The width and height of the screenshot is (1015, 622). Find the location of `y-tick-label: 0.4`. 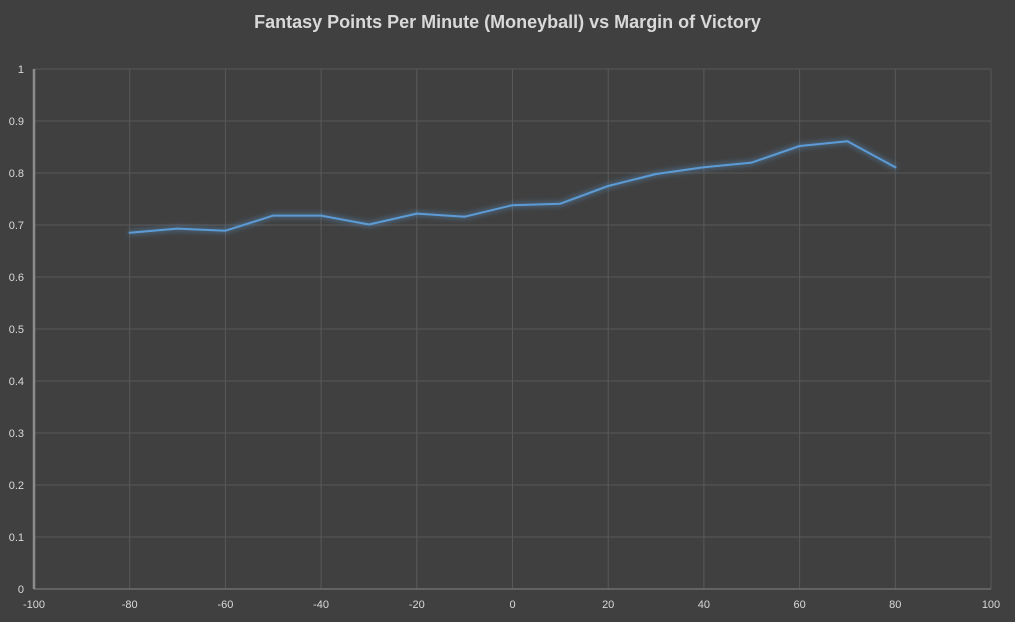

y-tick-label: 0.4 is located at coordinates (16, 382).